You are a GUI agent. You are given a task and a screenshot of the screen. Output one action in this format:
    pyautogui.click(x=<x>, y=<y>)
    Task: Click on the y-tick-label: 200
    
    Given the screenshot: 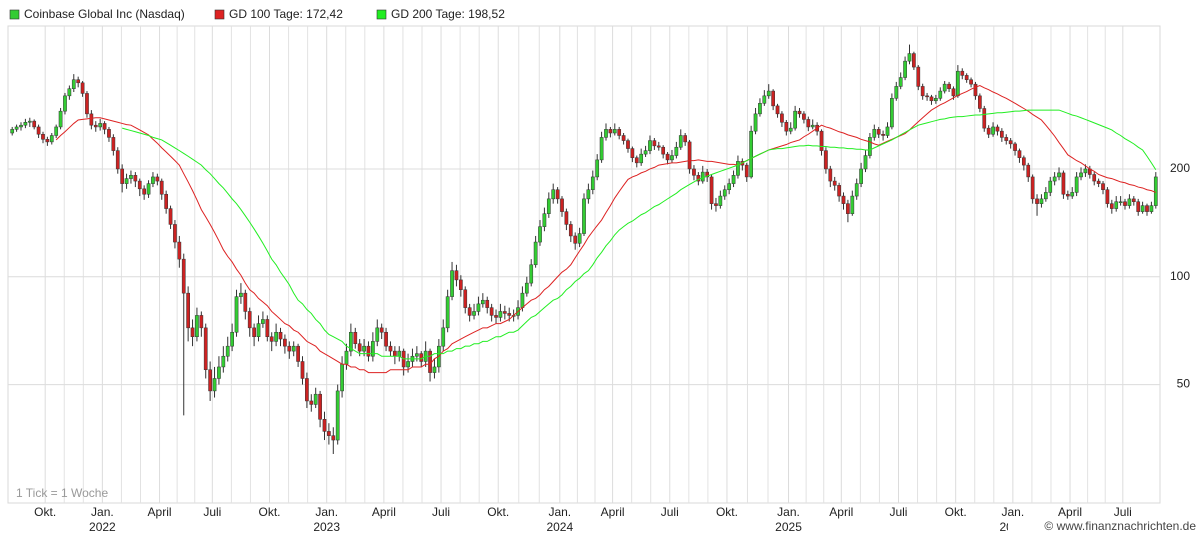 What is the action you would take?
    pyautogui.click(x=1180, y=168)
    